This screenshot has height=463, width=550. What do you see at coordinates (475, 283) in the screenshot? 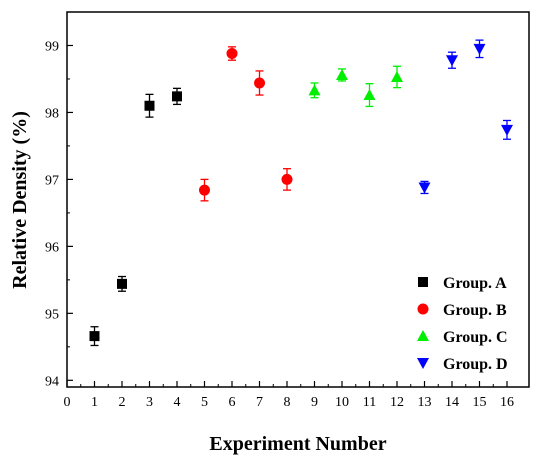
I see `legend-label: Group. A` at bounding box center [475, 283].